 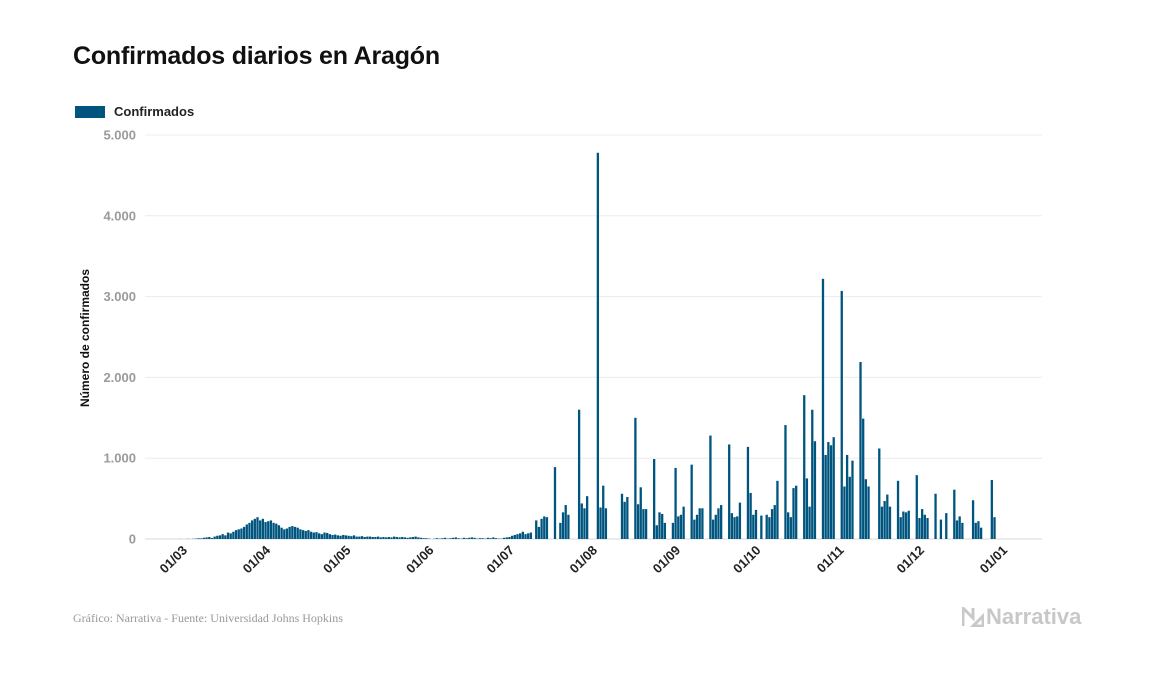 What do you see at coordinates (667, 560) in the screenshot?
I see `x-tick-label: 01/09` at bounding box center [667, 560].